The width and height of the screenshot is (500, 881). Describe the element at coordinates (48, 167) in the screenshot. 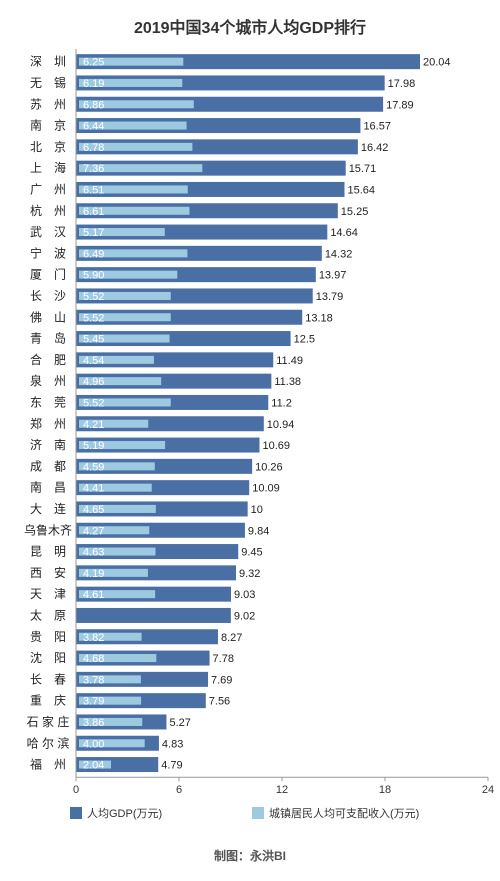

I see `category-label: 上 海` at that location.